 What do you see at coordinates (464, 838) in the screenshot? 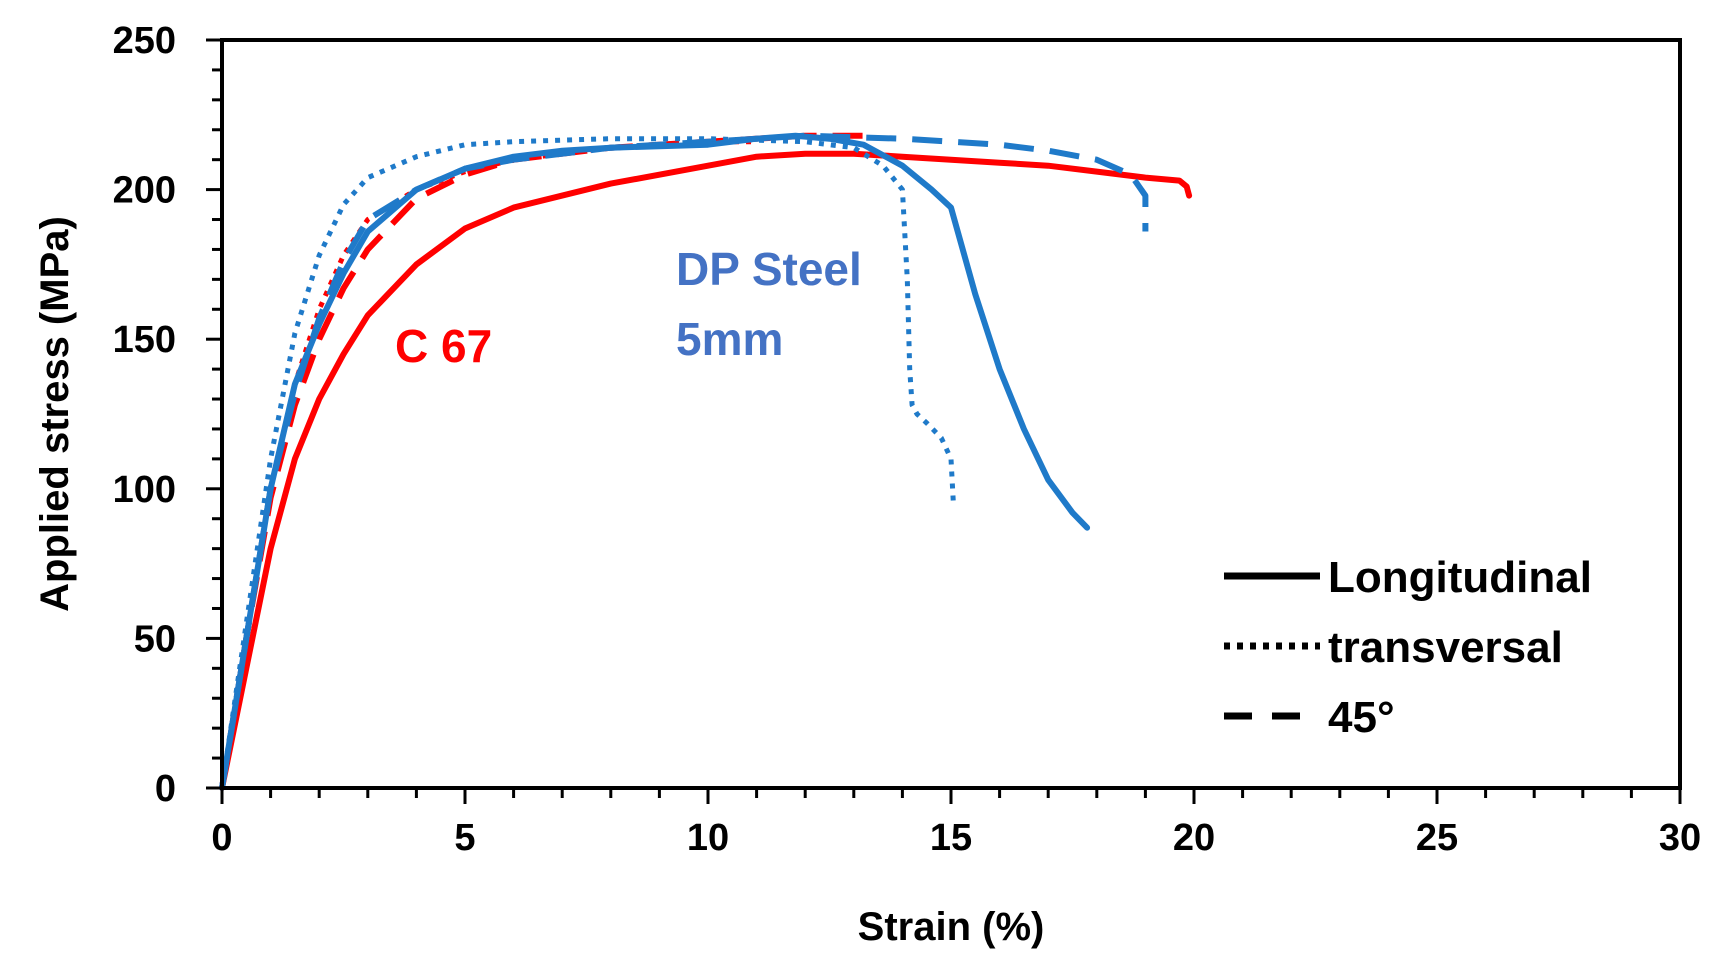
I see `x-tick-label: 5` at bounding box center [464, 838].